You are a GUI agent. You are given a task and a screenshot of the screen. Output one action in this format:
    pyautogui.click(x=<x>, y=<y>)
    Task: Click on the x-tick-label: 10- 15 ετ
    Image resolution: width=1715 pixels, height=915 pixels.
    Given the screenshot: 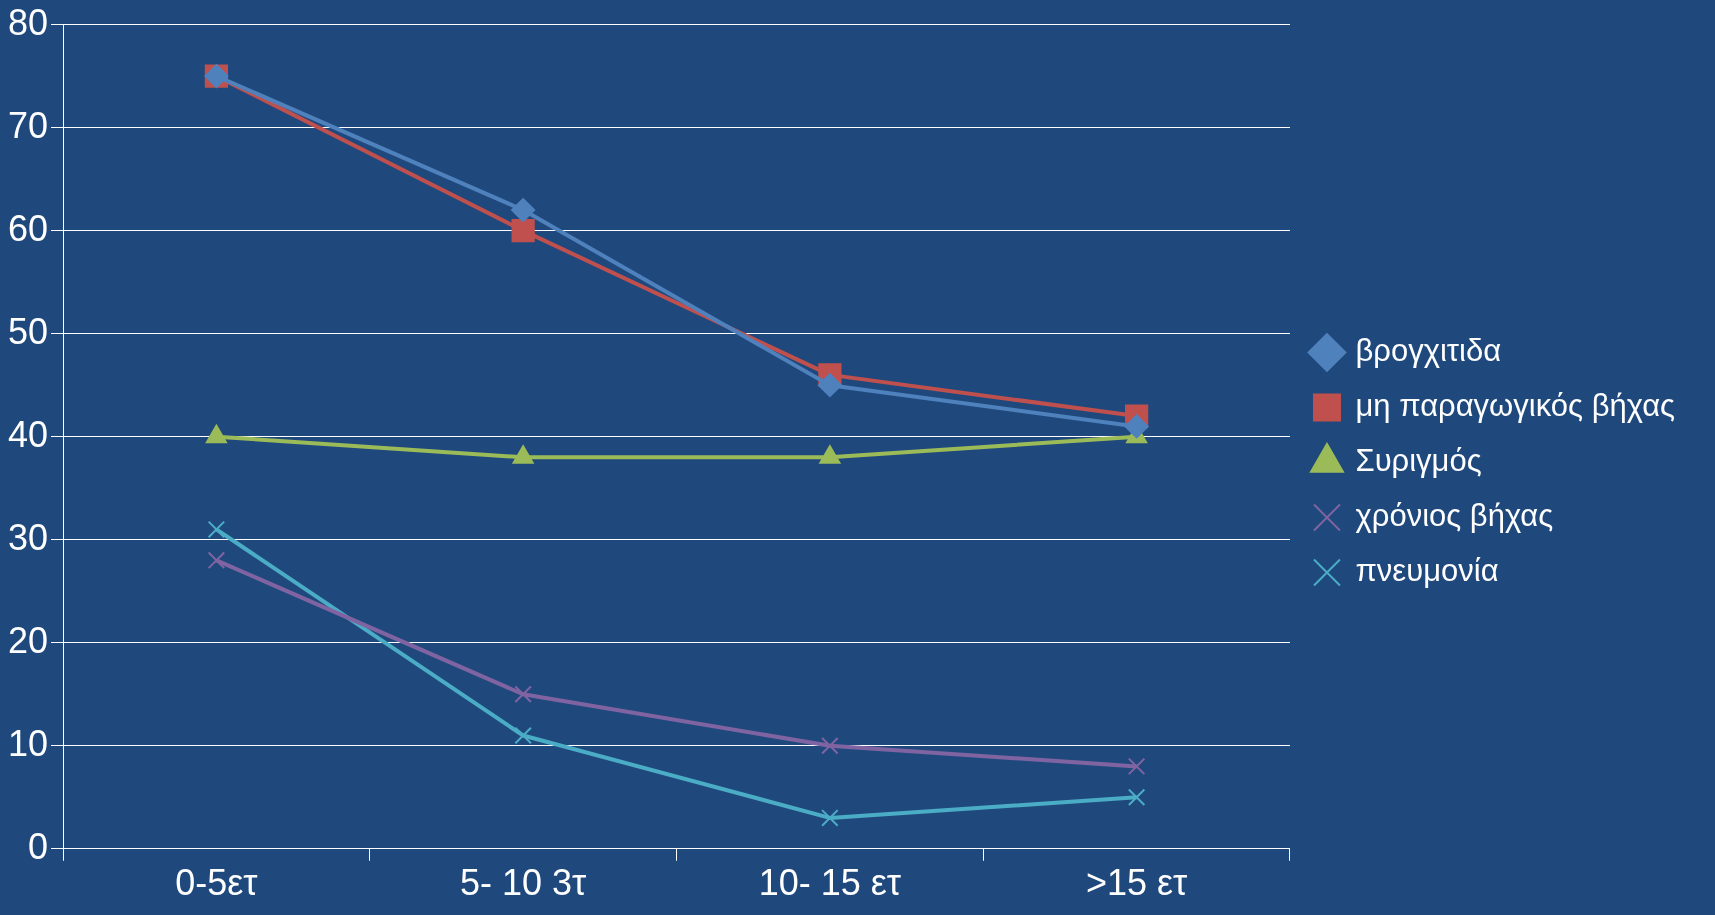 What is the action you would take?
    pyautogui.click(x=830, y=883)
    